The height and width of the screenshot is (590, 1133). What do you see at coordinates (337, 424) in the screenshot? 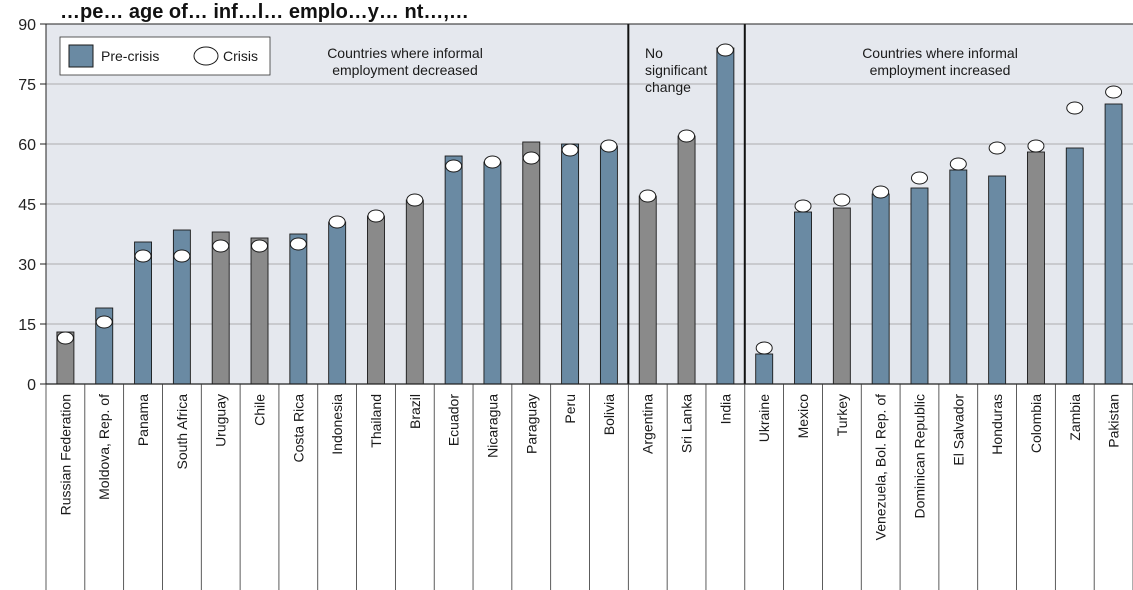
I see `x-tick-label: Indonesia` at bounding box center [337, 424].